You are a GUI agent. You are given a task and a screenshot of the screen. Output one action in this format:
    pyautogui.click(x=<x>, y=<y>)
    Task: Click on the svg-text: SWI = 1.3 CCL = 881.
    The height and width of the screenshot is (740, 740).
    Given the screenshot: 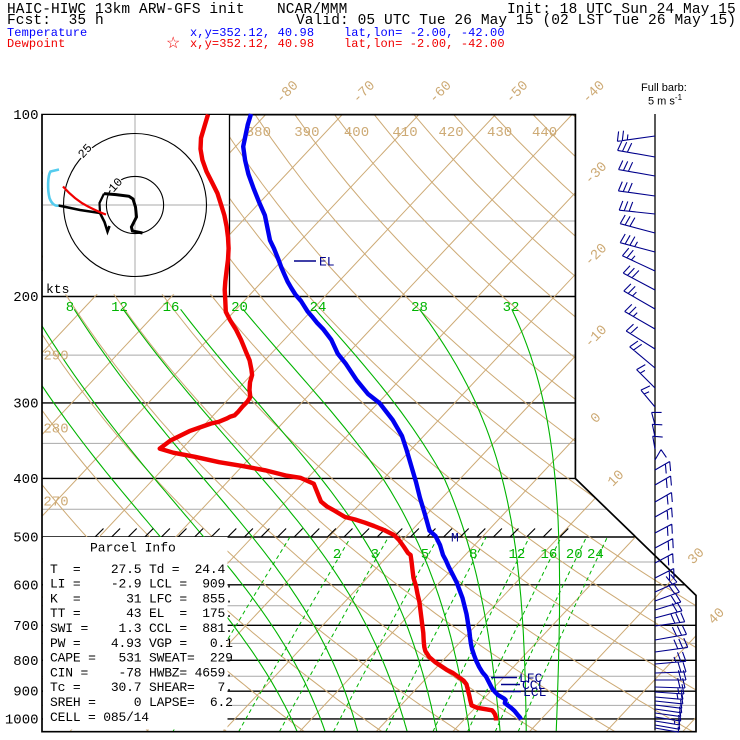 What is the action you would take?
    pyautogui.click(x=141, y=628)
    